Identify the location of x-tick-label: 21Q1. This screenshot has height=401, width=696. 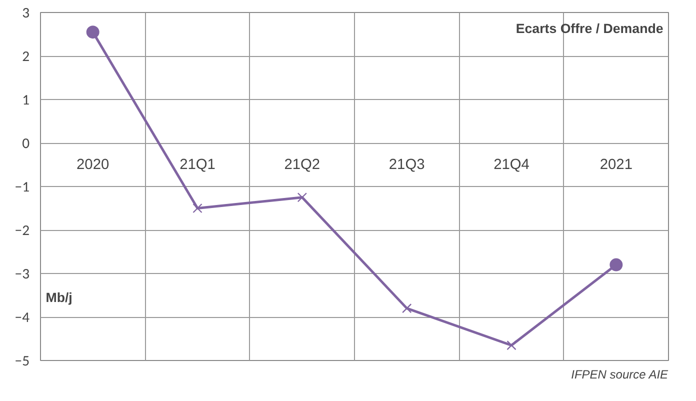
(198, 165).